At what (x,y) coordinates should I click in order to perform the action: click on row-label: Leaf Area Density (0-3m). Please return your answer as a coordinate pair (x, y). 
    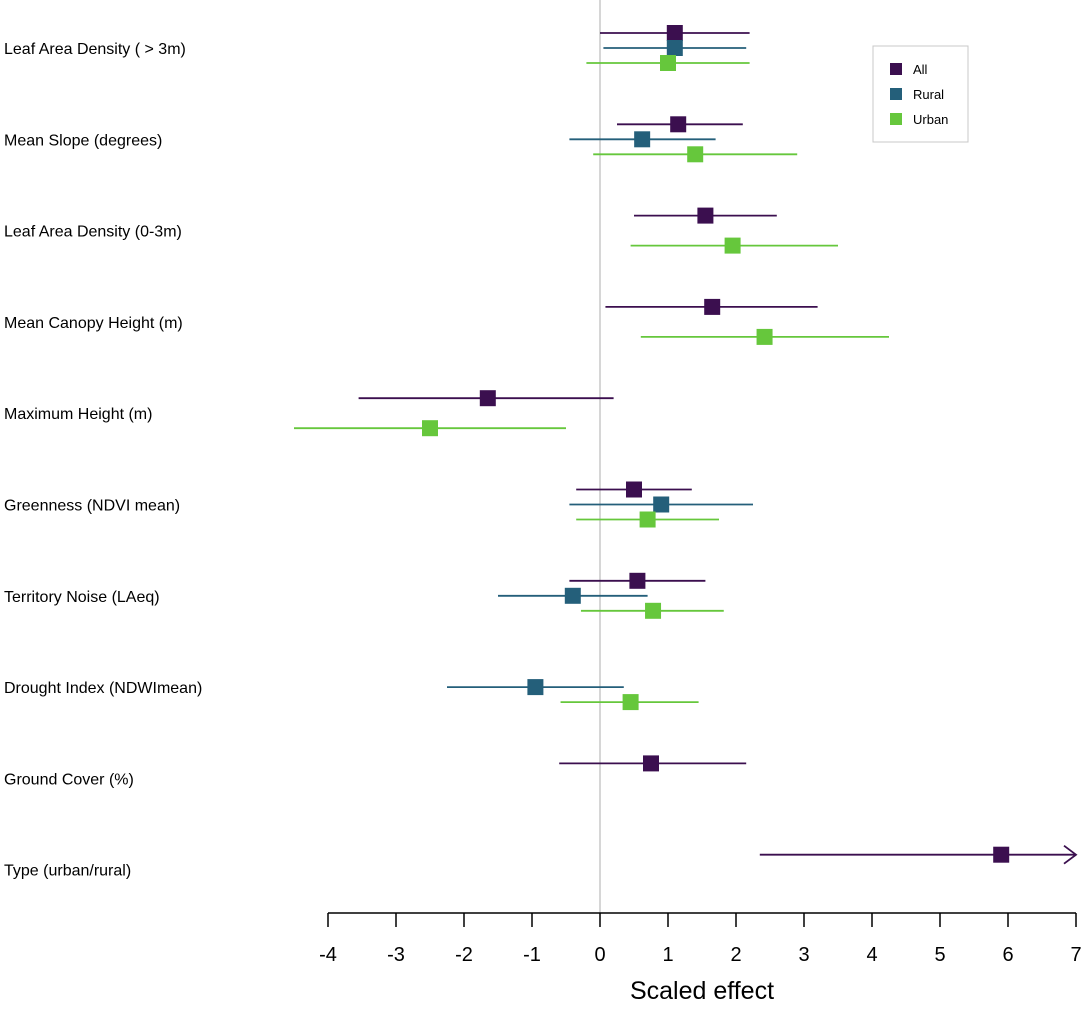
    Looking at the image, I should click on (93, 232).